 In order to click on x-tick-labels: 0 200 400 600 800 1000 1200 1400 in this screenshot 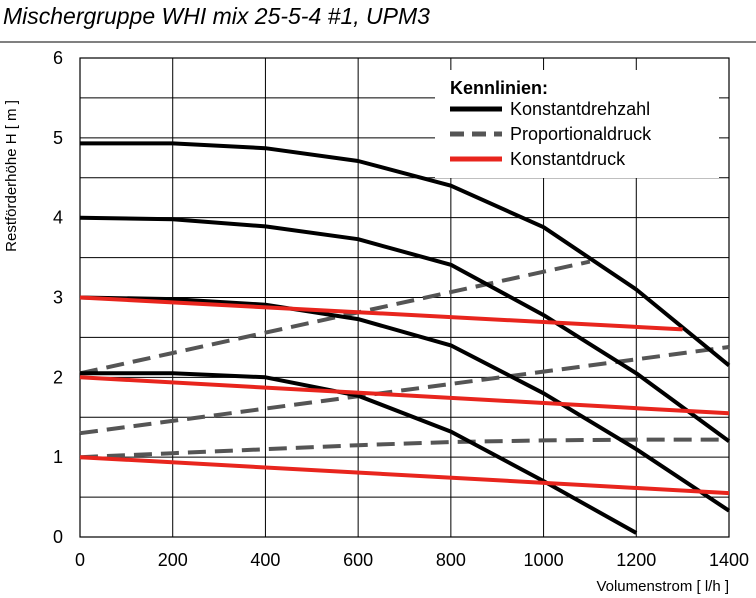, I will do `click(412, 560)`.